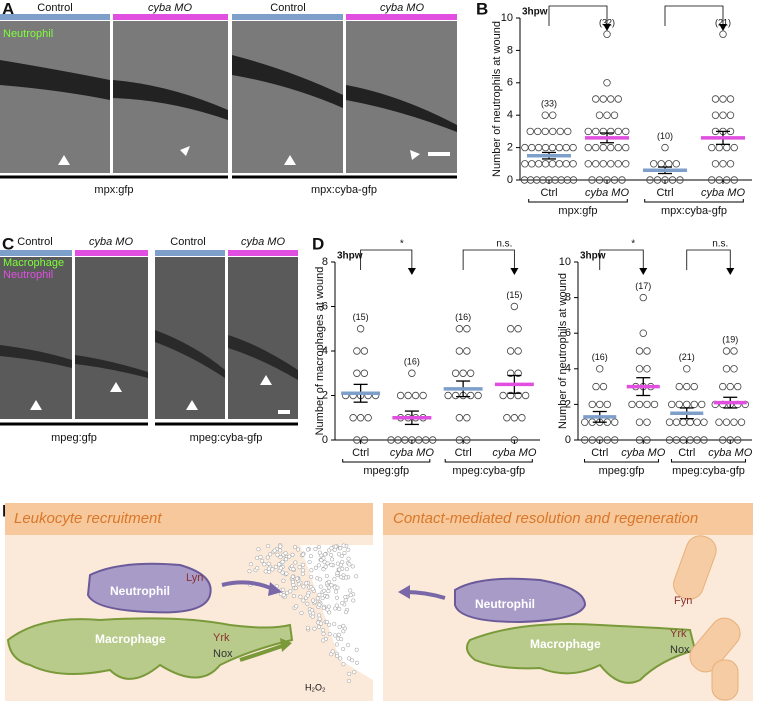 The image size is (757, 709). I want to click on tissue-shadow, so click(228, 93).